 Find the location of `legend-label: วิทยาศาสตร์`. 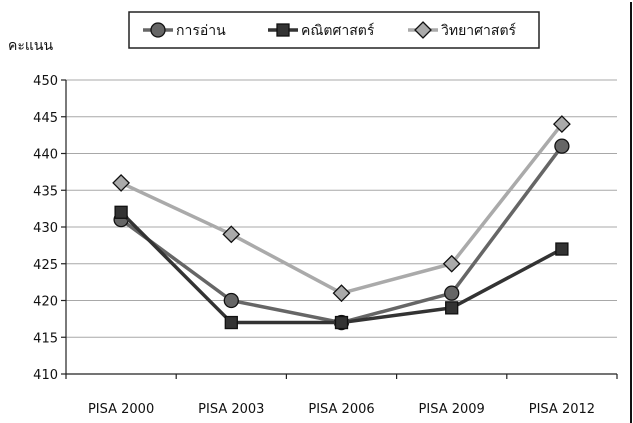

legend-label: วิทยาศาสตร์ is located at coordinates (479, 30).